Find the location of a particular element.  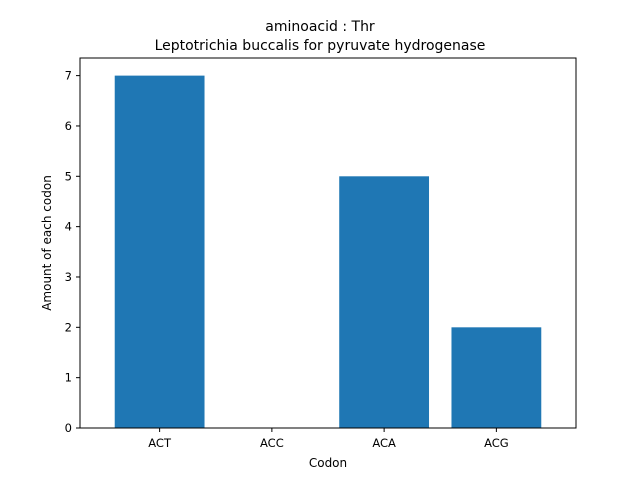

y-tick-label: 6 is located at coordinates (68, 126).